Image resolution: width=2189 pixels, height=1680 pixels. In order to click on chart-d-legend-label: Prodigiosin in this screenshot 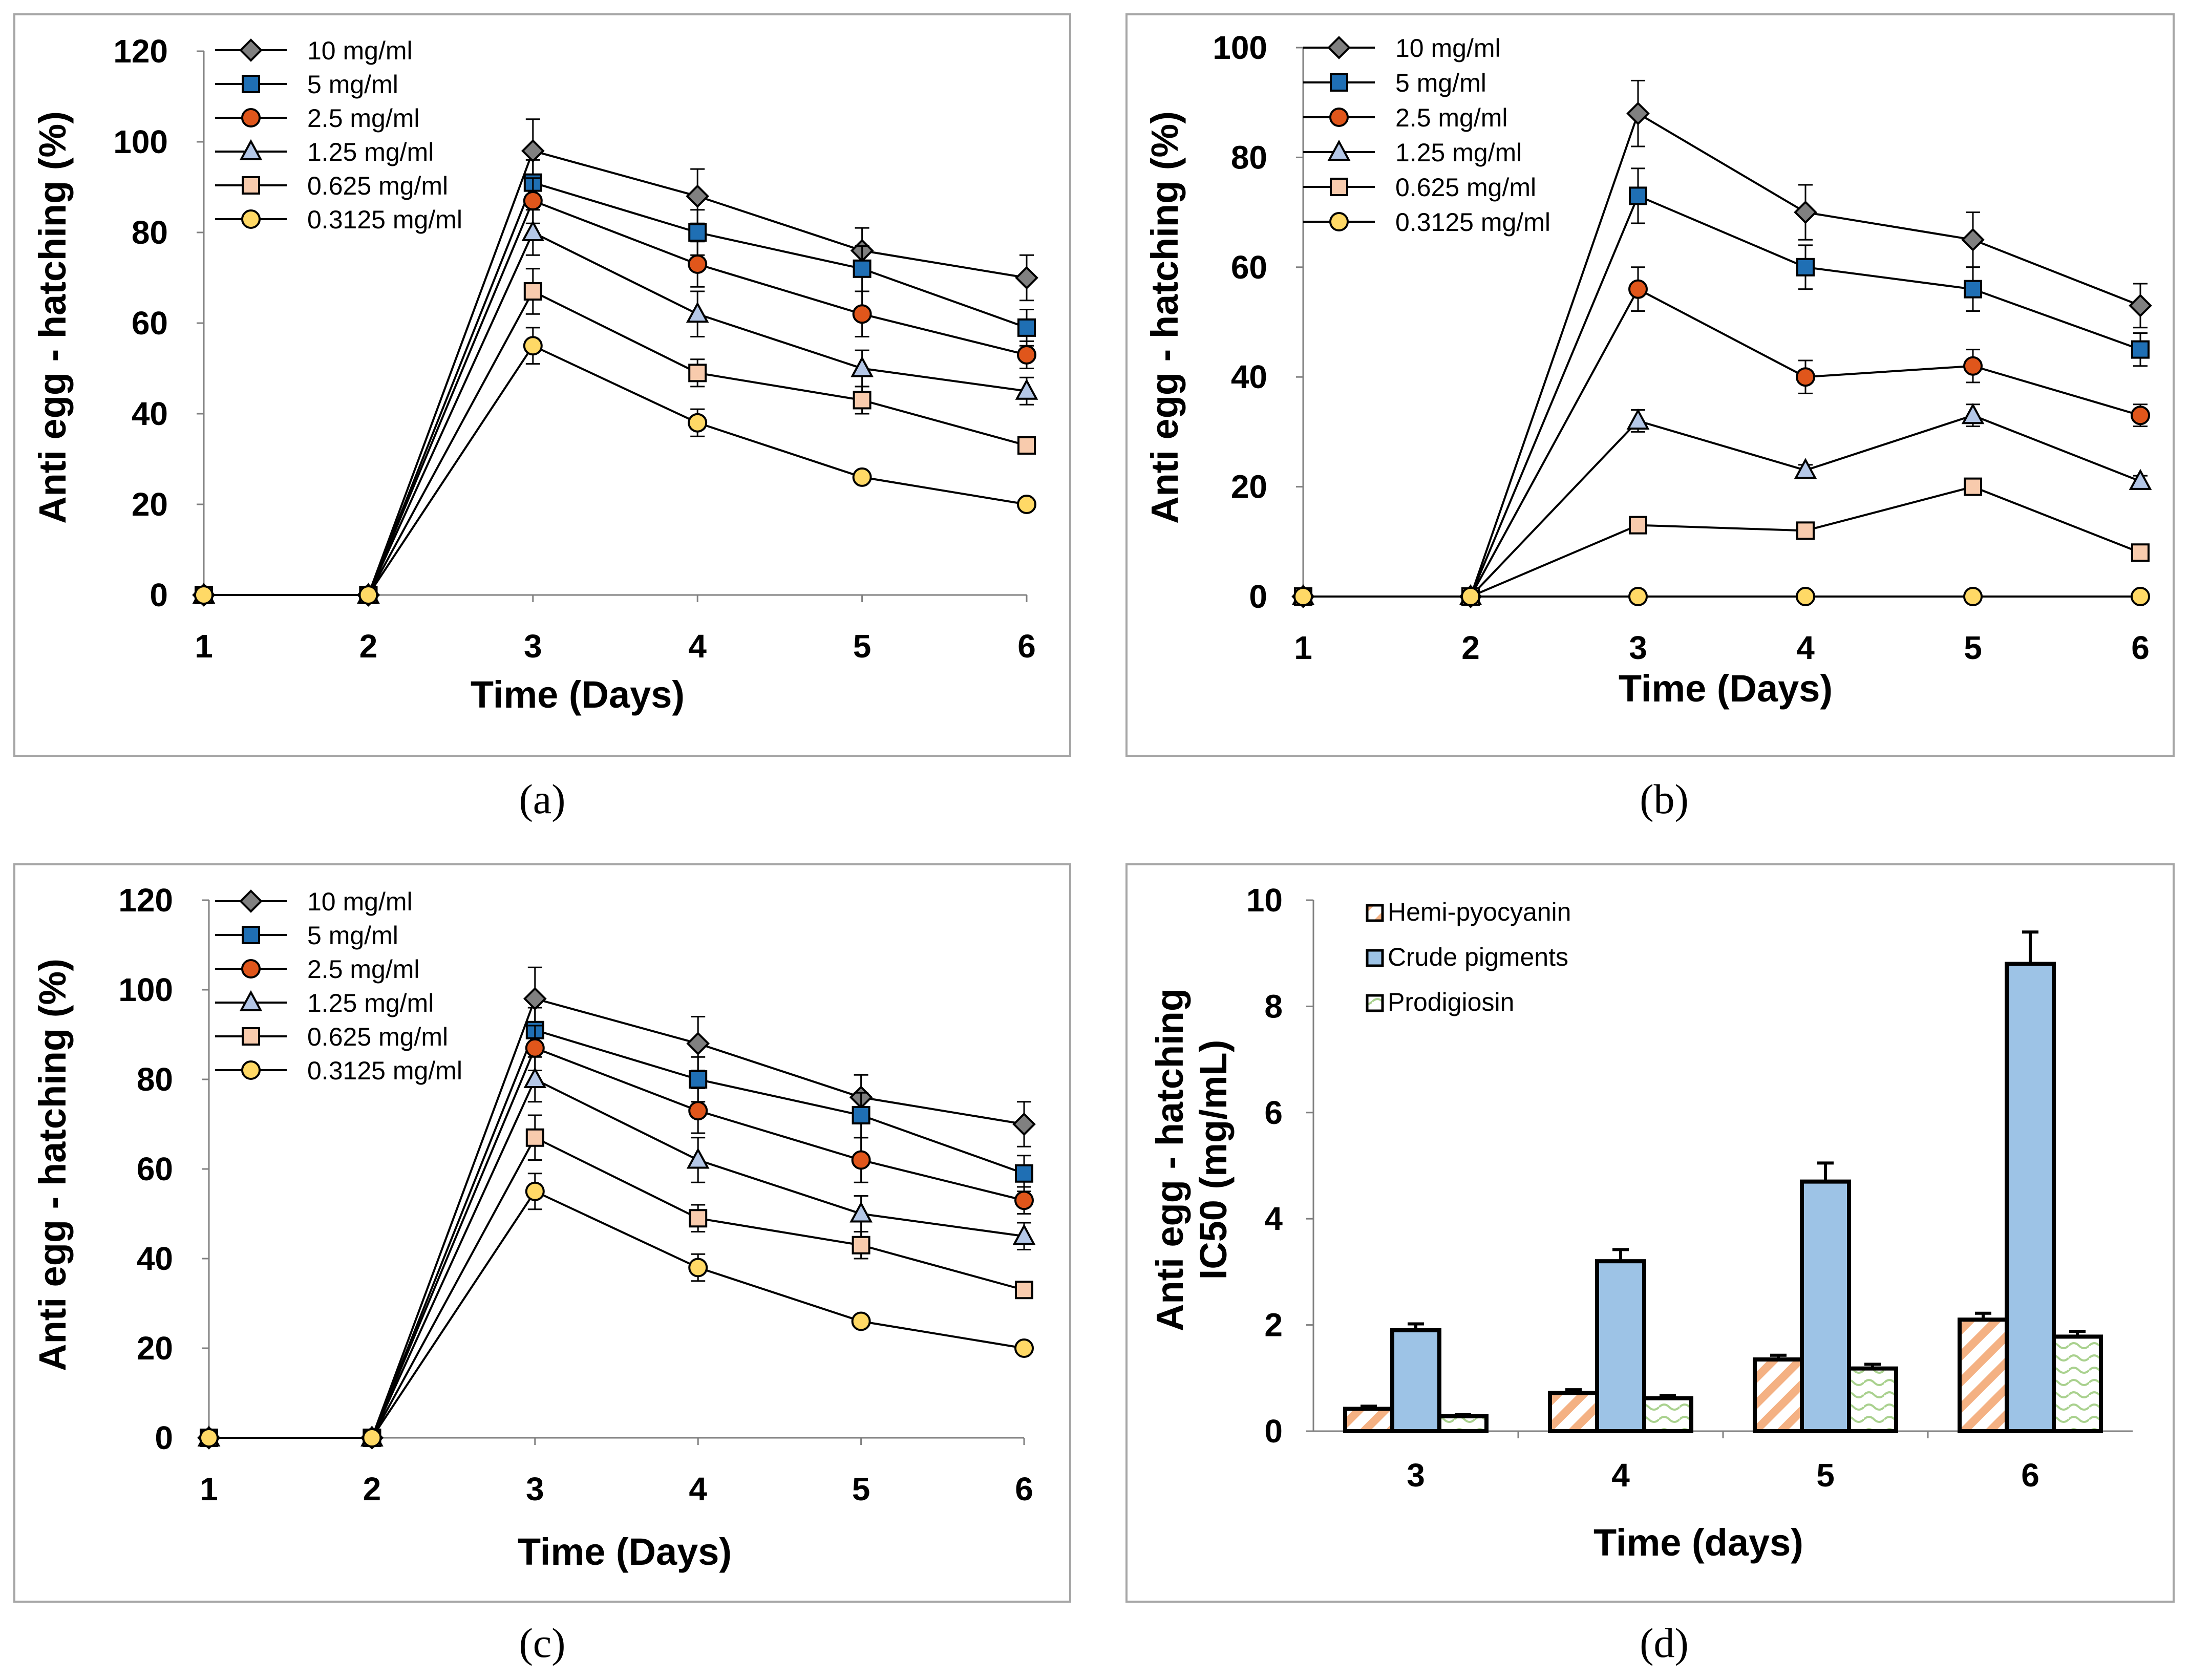, I will do `click(1451, 1002)`.